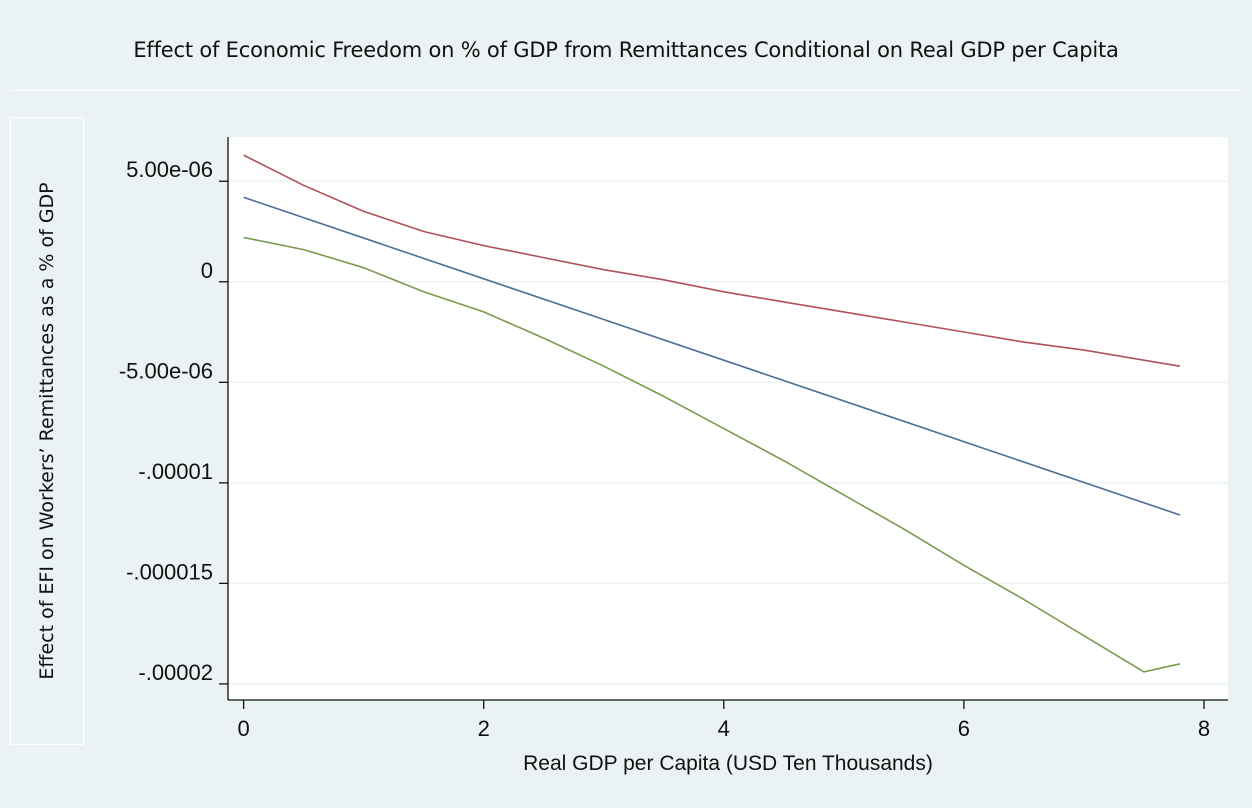 The width and height of the screenshot is (1252, 808). I want to click on title-divider, so click(626, 90).